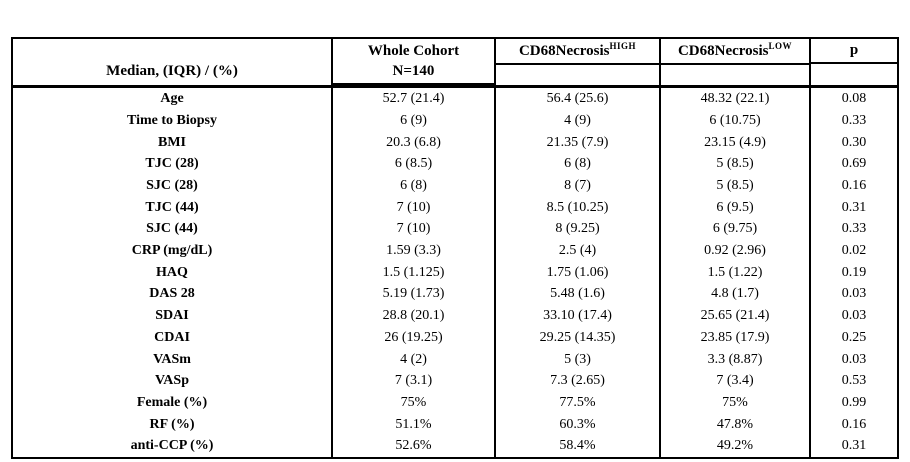  What do you see at coordinates (173, 185) in the screenshot?
I see `row-label-cell: SJC (28)` at bounding box center [173, 185].